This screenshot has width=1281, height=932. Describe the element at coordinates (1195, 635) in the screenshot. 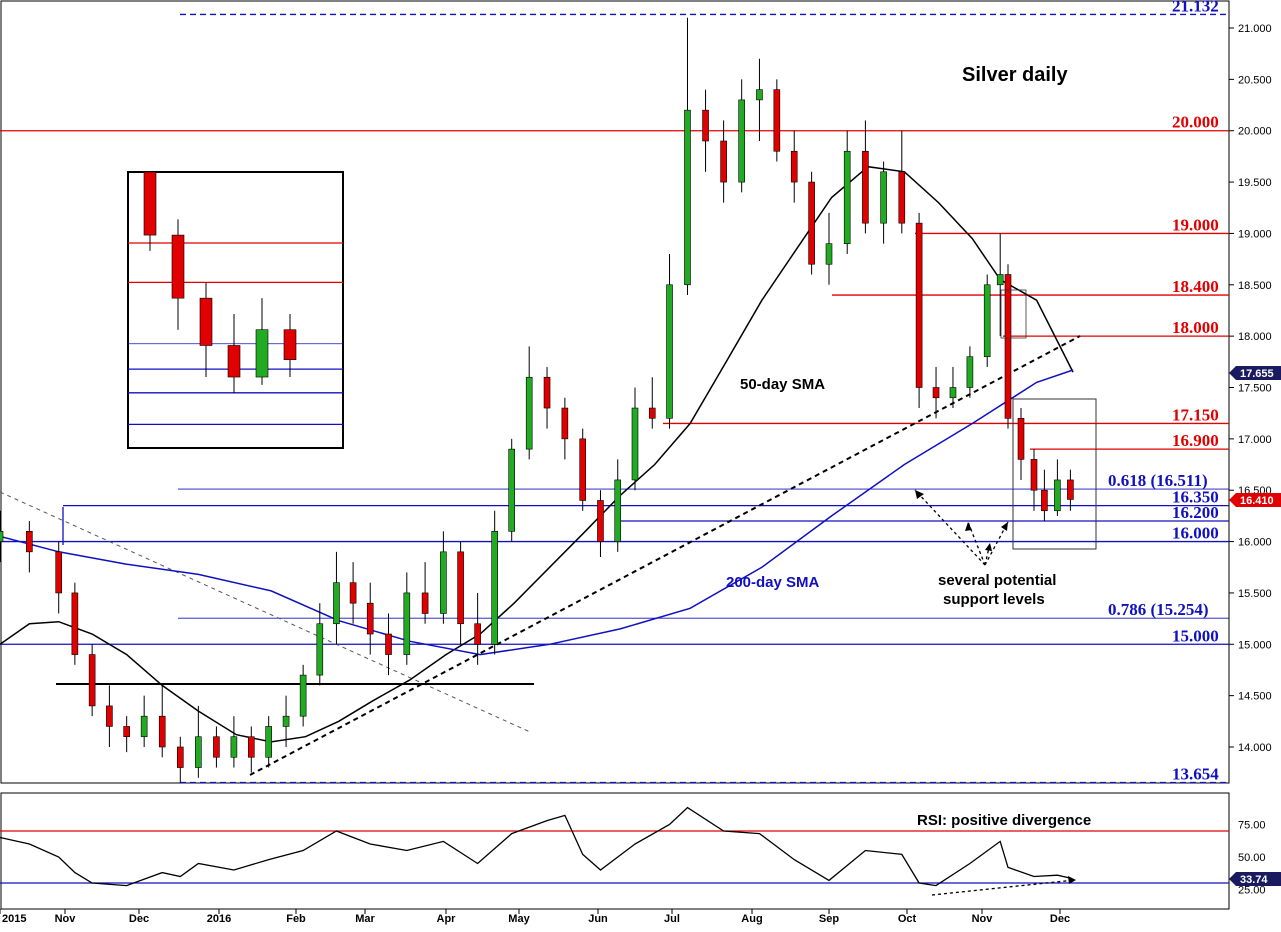

I see `level-label: 15.000` at that location.